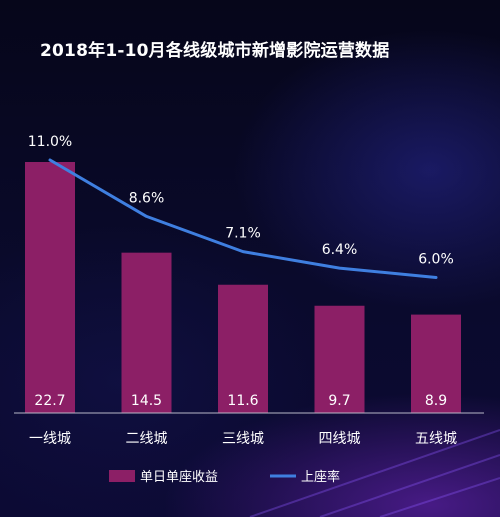 The width and height of the screenshot is (500, 517). What do you see at coordinates (50, 439) in the screenshot?
I see `x-tick-label-1: 一线城` at bounding box center [50, 439].